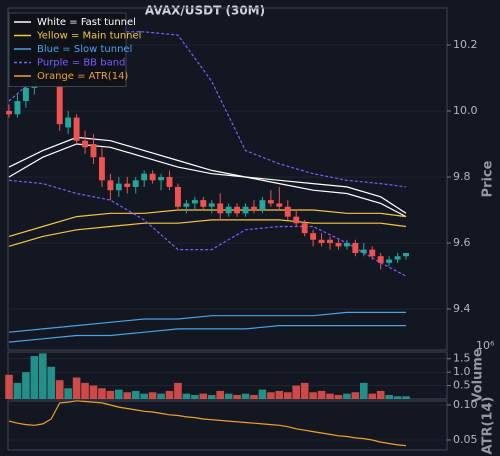 Image resolution: width=500 pixels, height=456 pixels. What do you see at coordinates (488, 178) in the screenshot?
I see `y-axis-label: Price` at bounding box center [488, 178].